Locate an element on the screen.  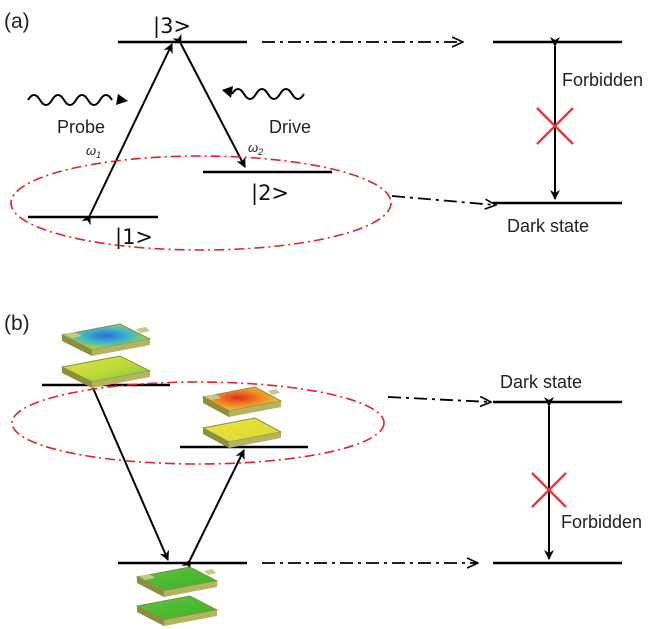
drive-wave-icon is located at coordinates (268, 94).